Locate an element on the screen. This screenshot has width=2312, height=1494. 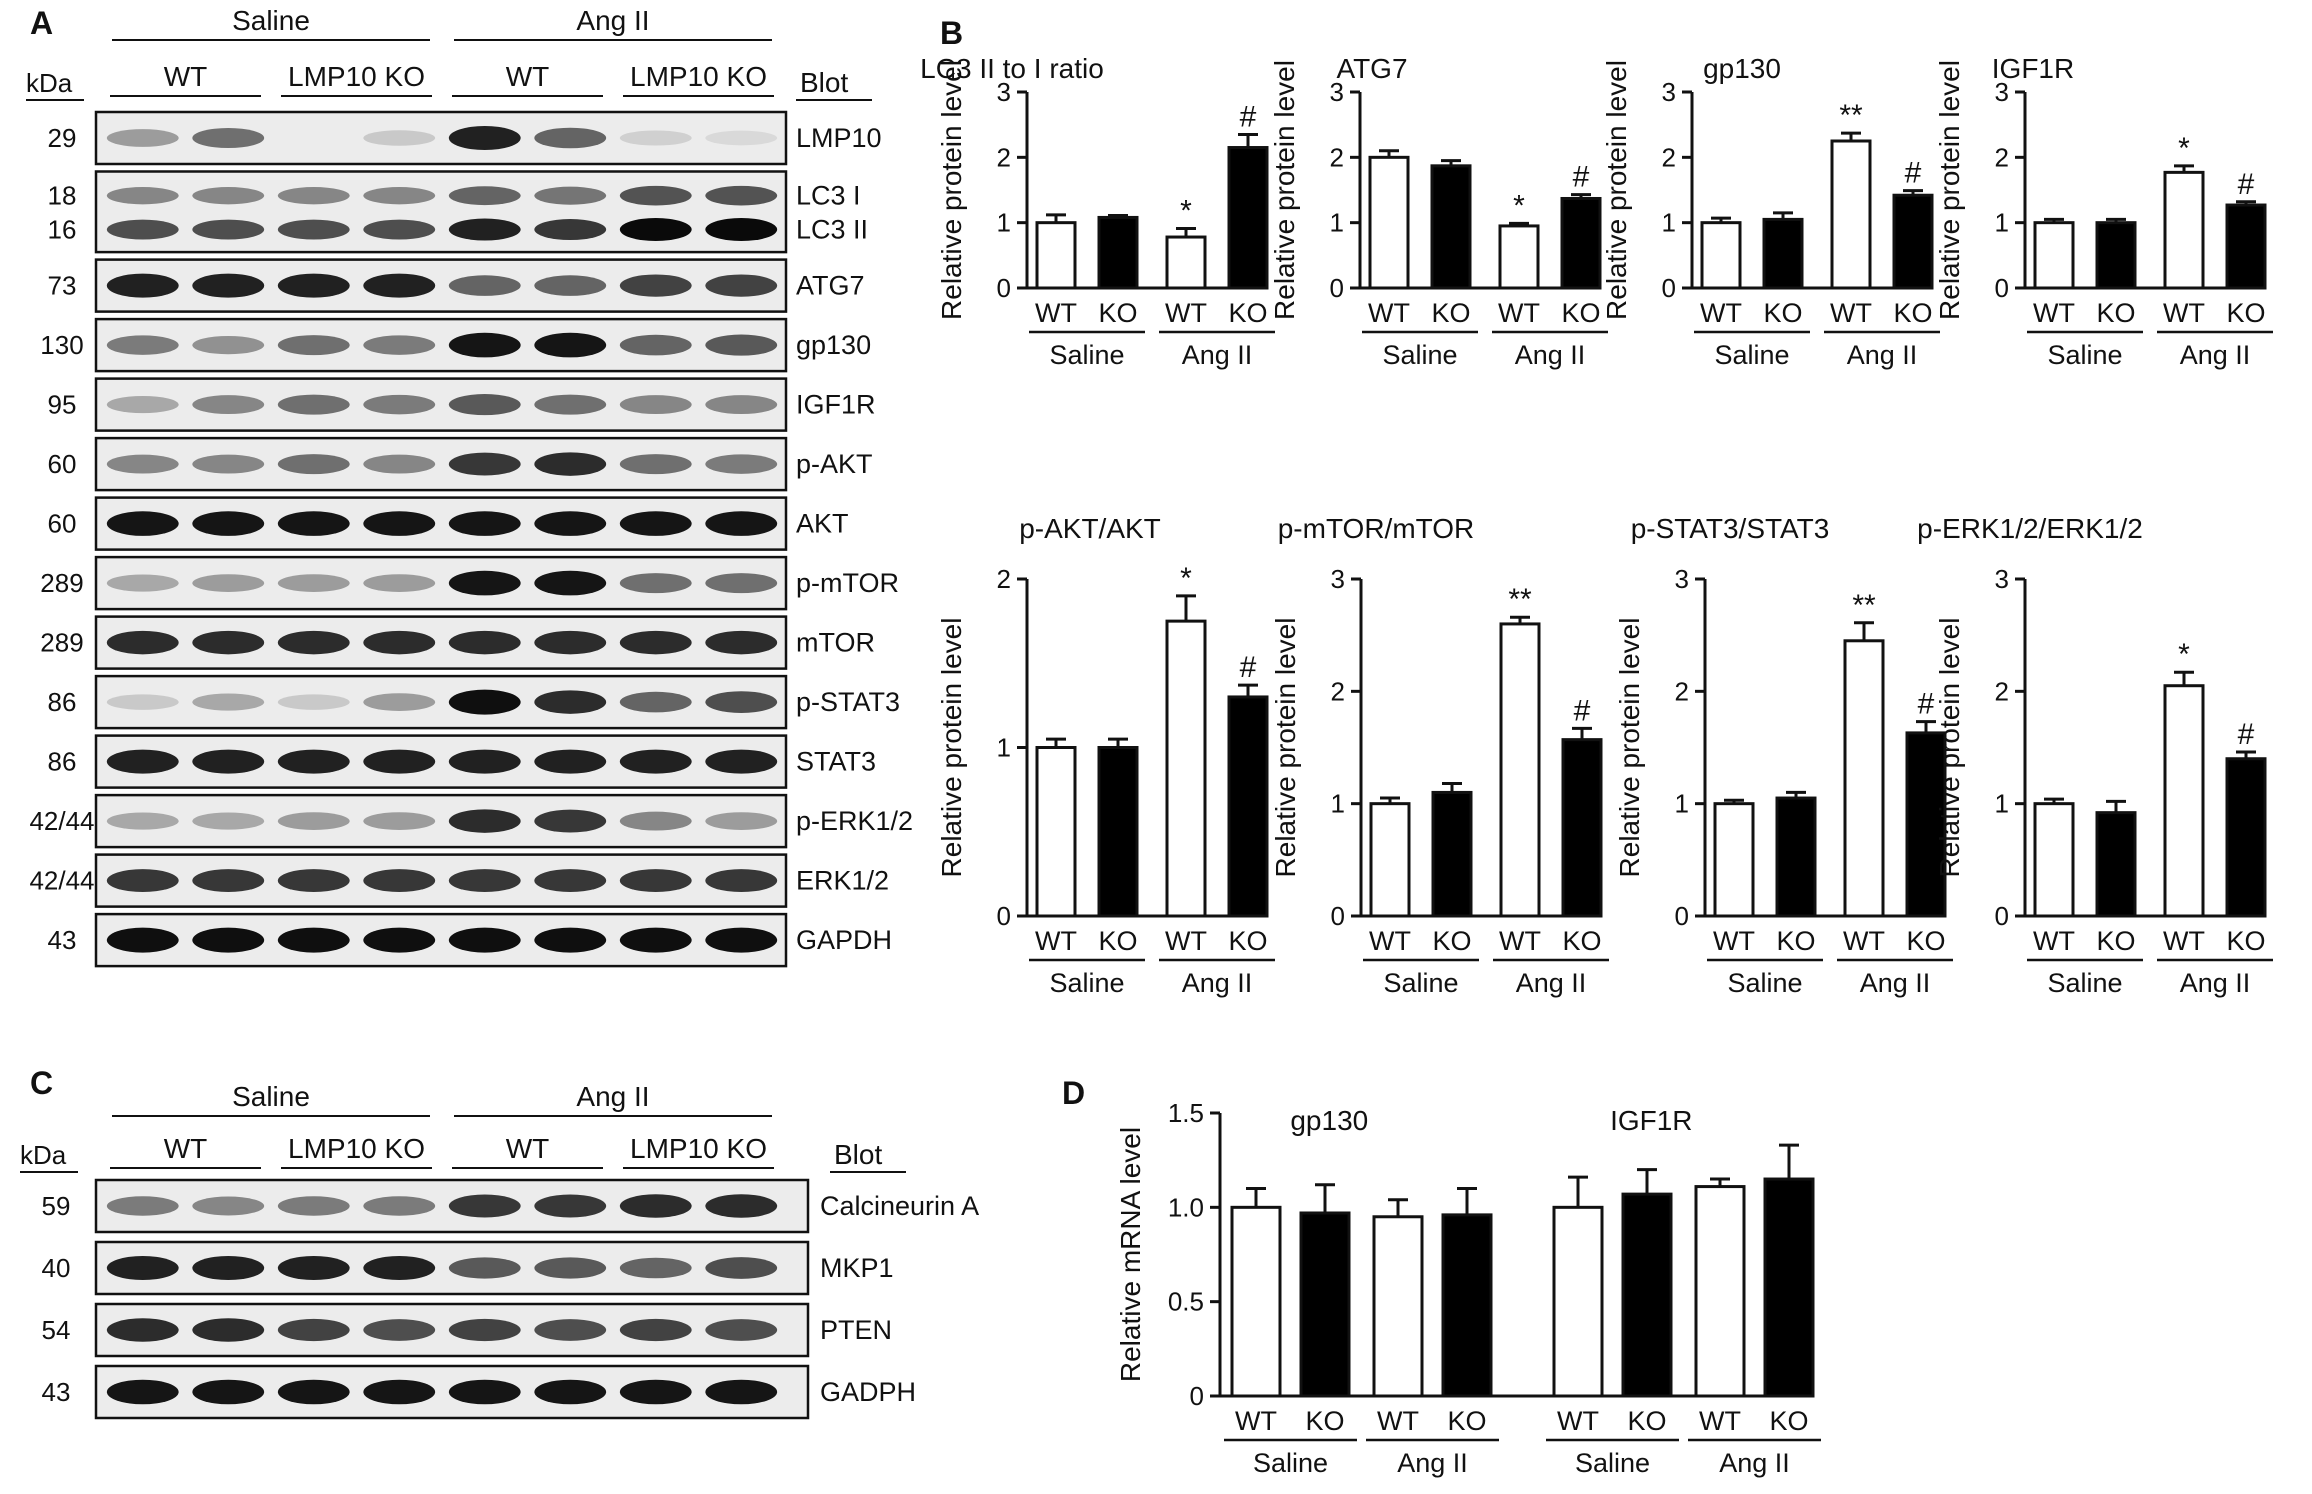
panel-a-protein-label: LMP10 is located at coordinates (839, 138).